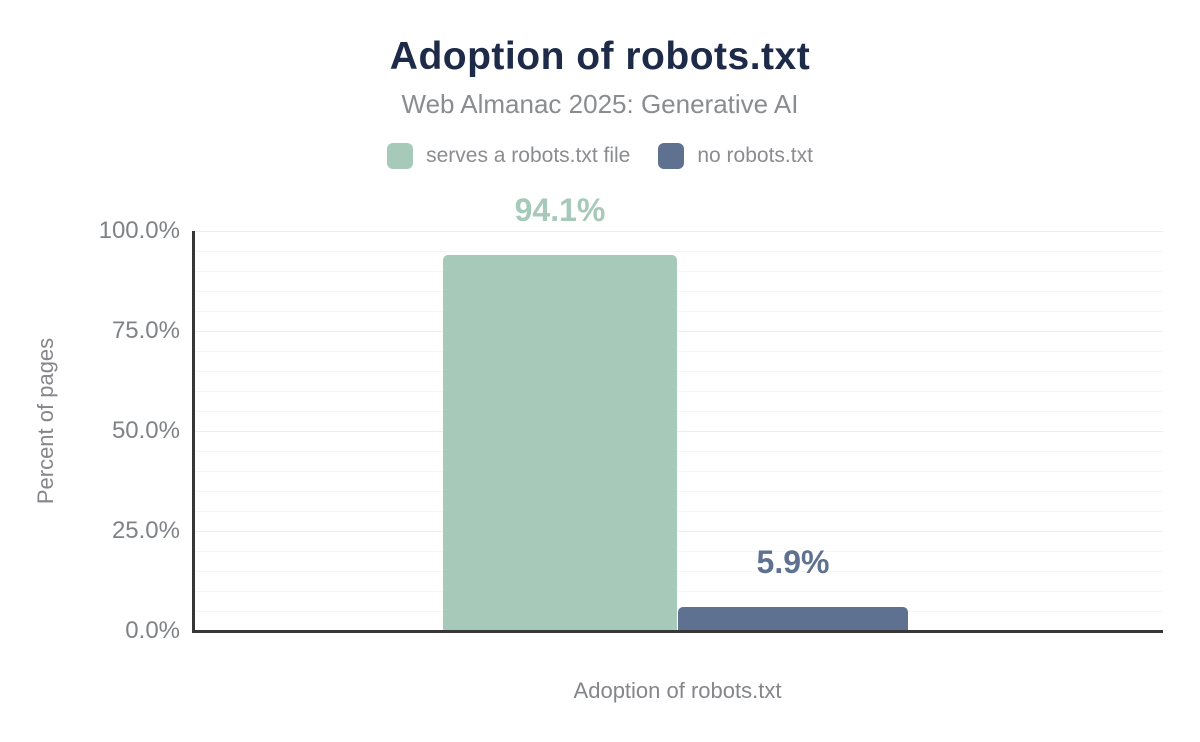 The image size is (1200, 742). Describe the element at coordinates (600, 104) in the screenshot. I see `chart-subtitle: Web Almanac 2025: Generative AI` at that location.